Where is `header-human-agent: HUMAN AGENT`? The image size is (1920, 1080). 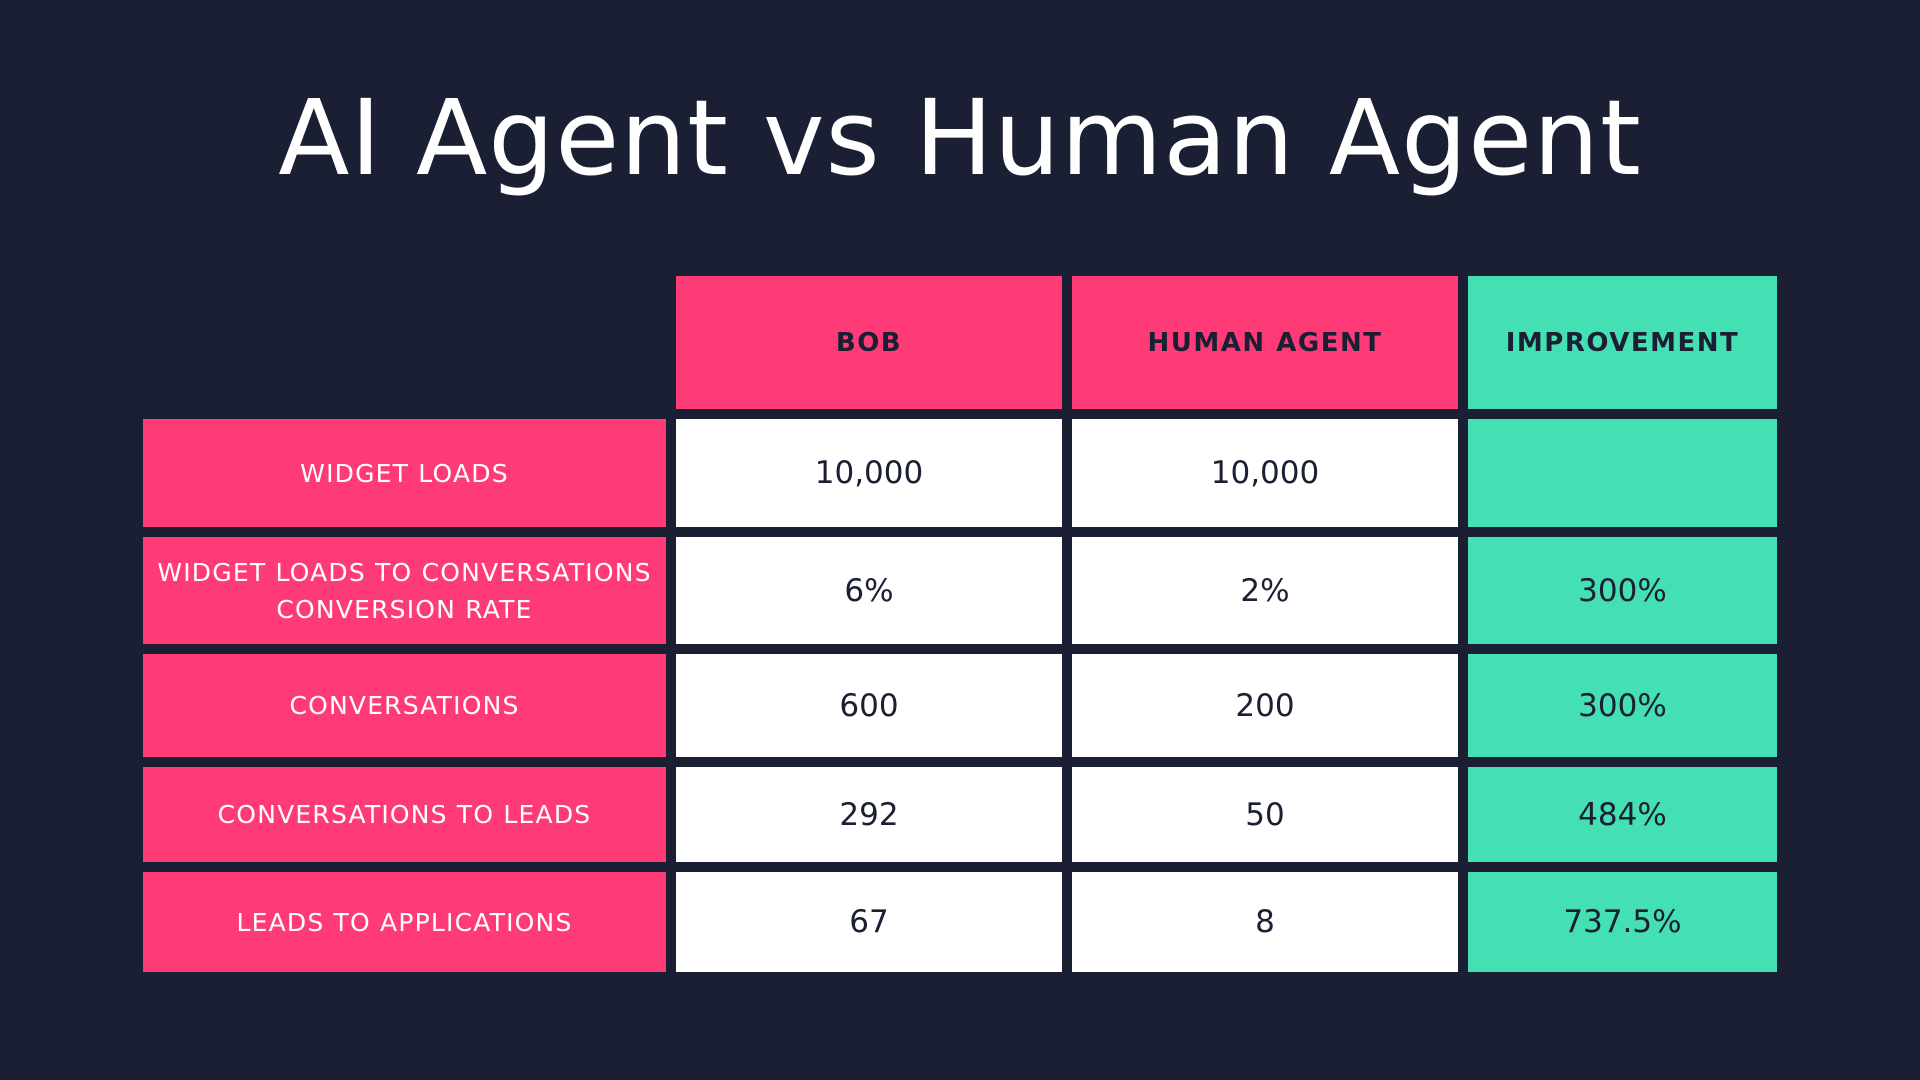 header-human-agent: HUMAN AGENT is located at coordinates (1265, 342).